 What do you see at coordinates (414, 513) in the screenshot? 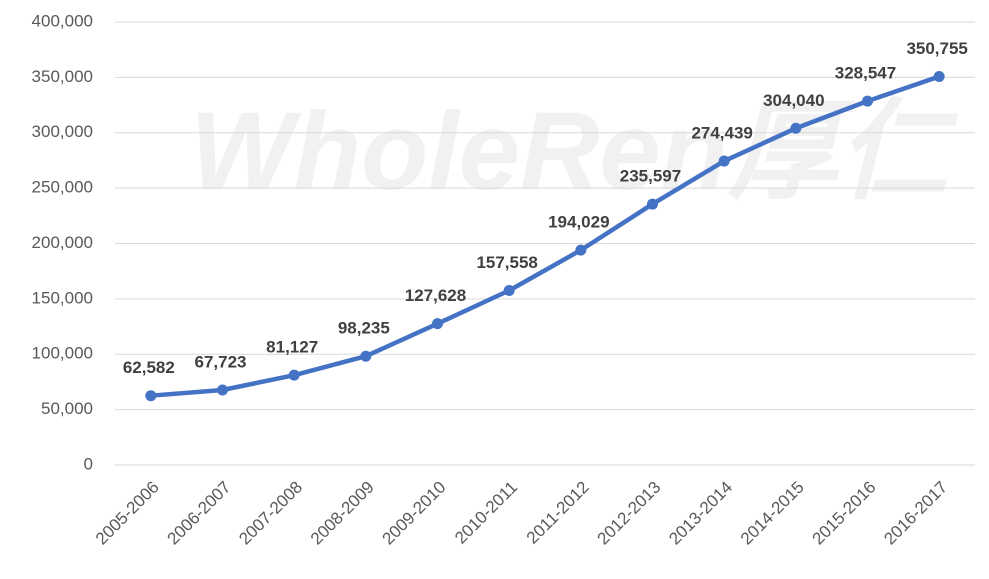
I see `x-tick-label: 2009-2010` at bounding box center [414, 513].